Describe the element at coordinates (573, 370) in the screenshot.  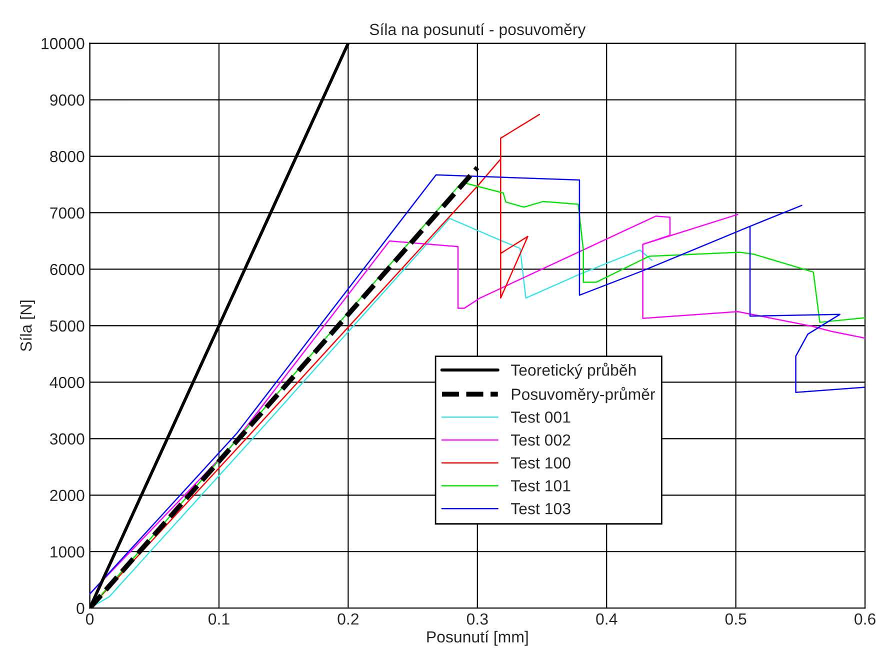
I see `legend-label: Teoretický průběh` at that location.